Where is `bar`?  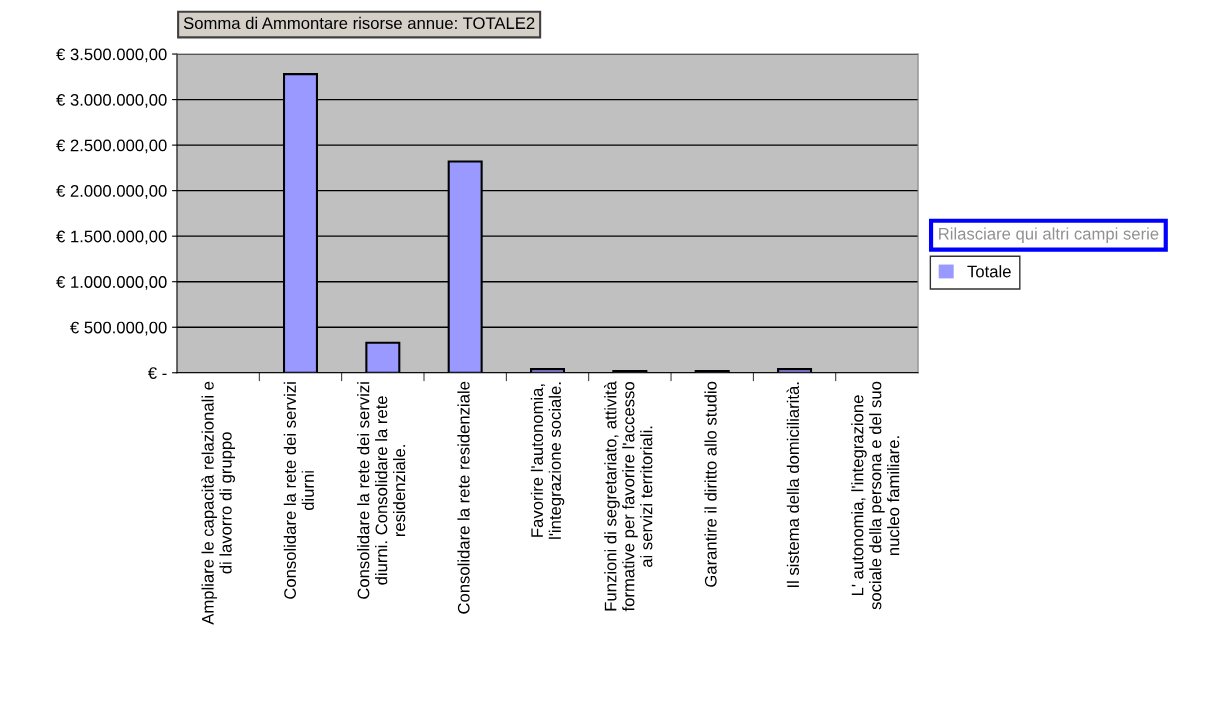
bar is located at coordinates (383, 357).